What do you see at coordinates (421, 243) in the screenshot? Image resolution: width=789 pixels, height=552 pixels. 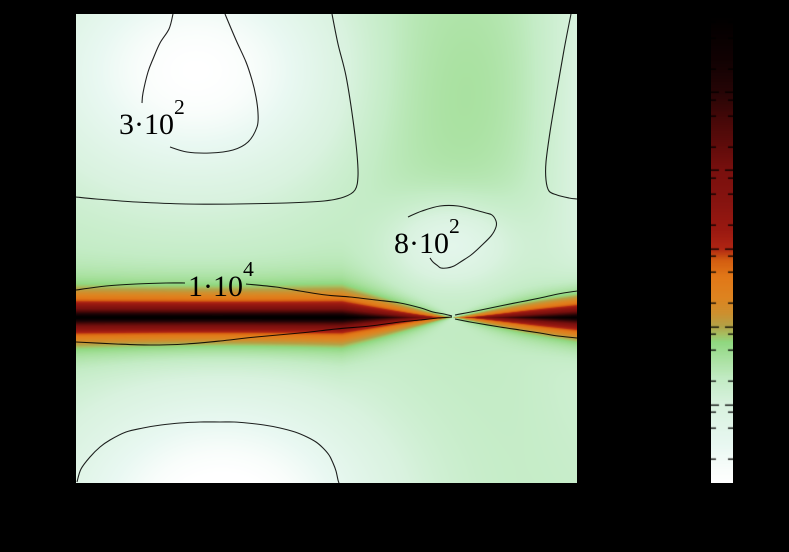 I see `contour-label-8e2-mantissa: 8·10` at bounding box center [421, 243].